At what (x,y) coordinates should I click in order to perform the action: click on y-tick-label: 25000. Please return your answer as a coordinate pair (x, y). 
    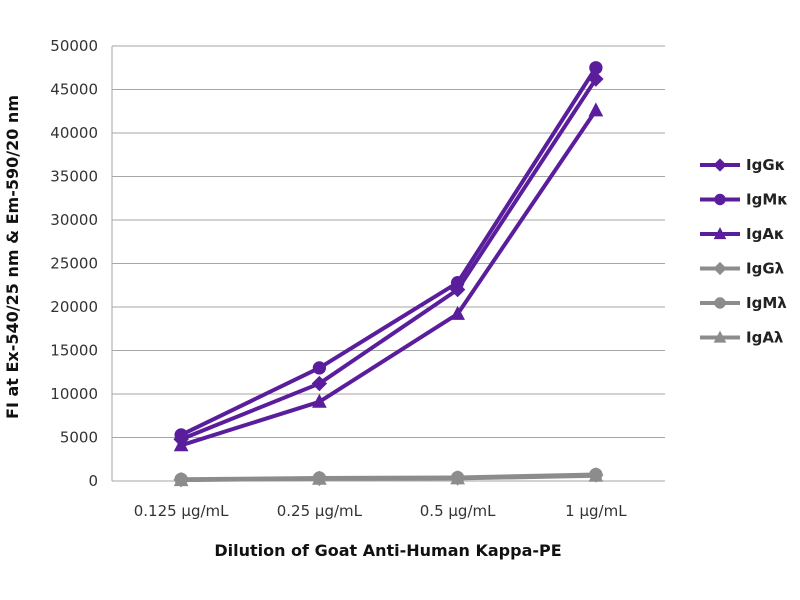
    Looking at the image, I should click on (74, 264).